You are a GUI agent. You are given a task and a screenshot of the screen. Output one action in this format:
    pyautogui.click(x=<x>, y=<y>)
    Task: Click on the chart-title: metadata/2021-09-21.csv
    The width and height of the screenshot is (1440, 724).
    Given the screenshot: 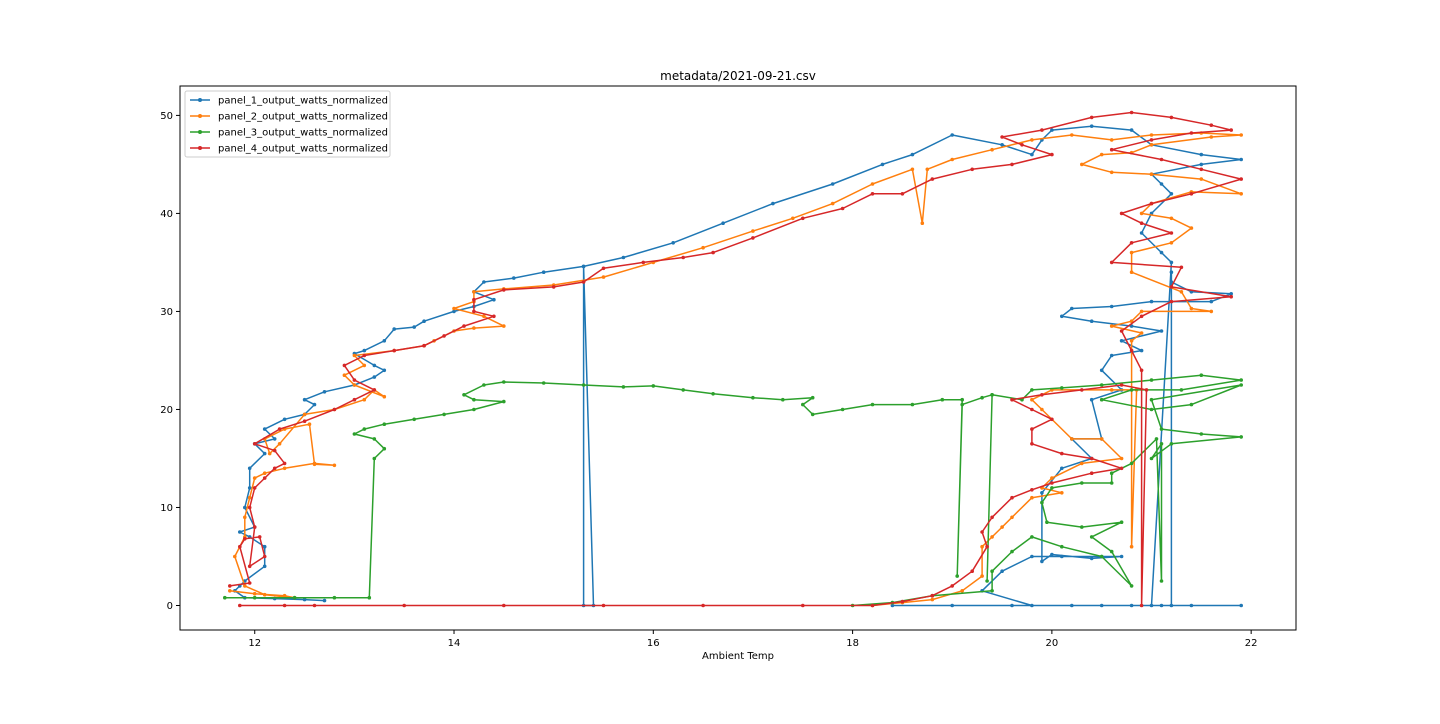 What is the action you would take?
    pyautogui.click(x=738, y=76)
    